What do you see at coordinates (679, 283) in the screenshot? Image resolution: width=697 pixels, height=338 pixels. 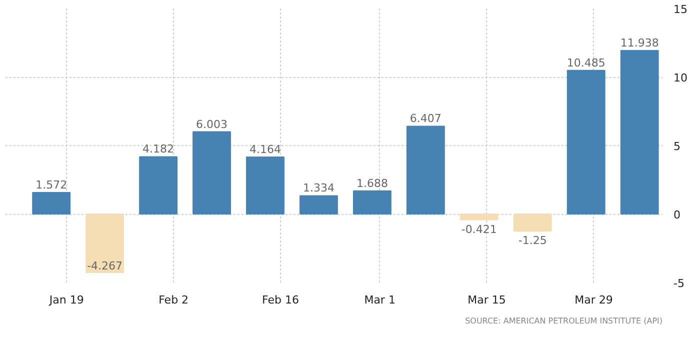 I see `y-tick-label: -5` at bounding box center [679, 283].